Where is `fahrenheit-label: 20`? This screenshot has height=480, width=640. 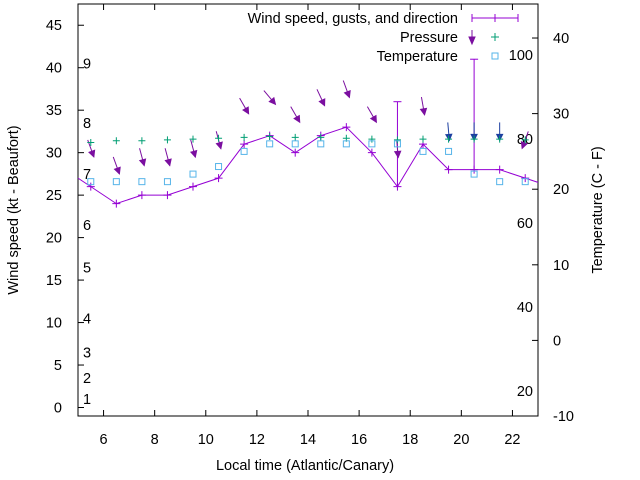
fahrenheit-label: 20 is located at coordinates (525, 392).